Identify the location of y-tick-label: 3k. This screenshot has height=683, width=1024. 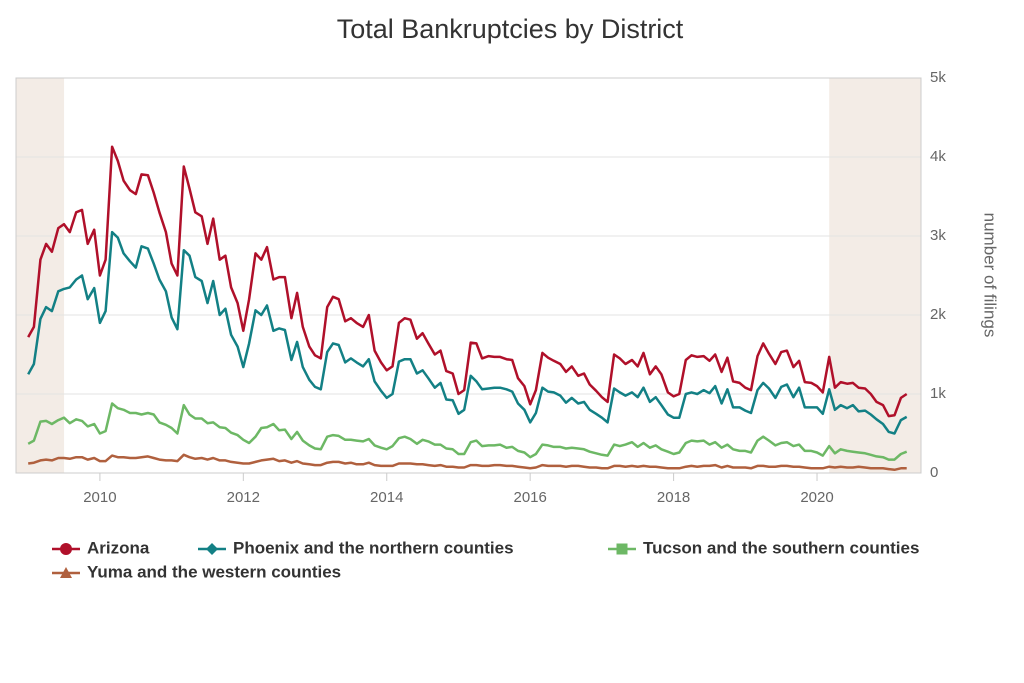
(938, 235).